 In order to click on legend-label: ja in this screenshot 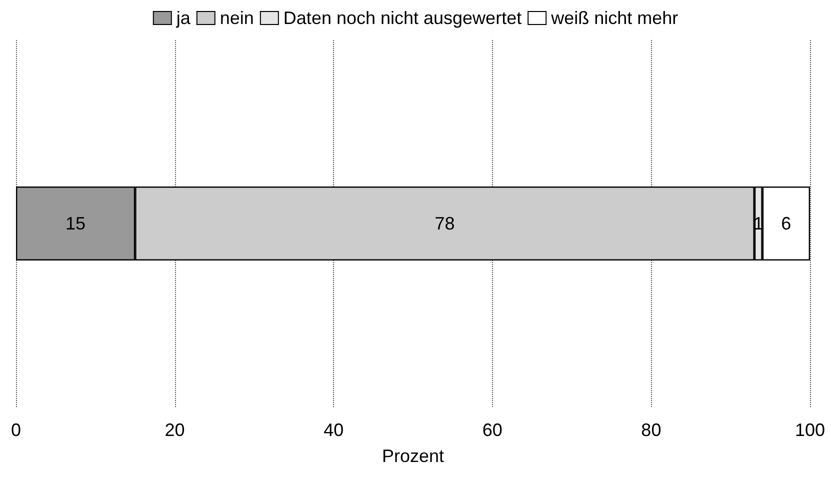, I will do `click(183, 18)`.